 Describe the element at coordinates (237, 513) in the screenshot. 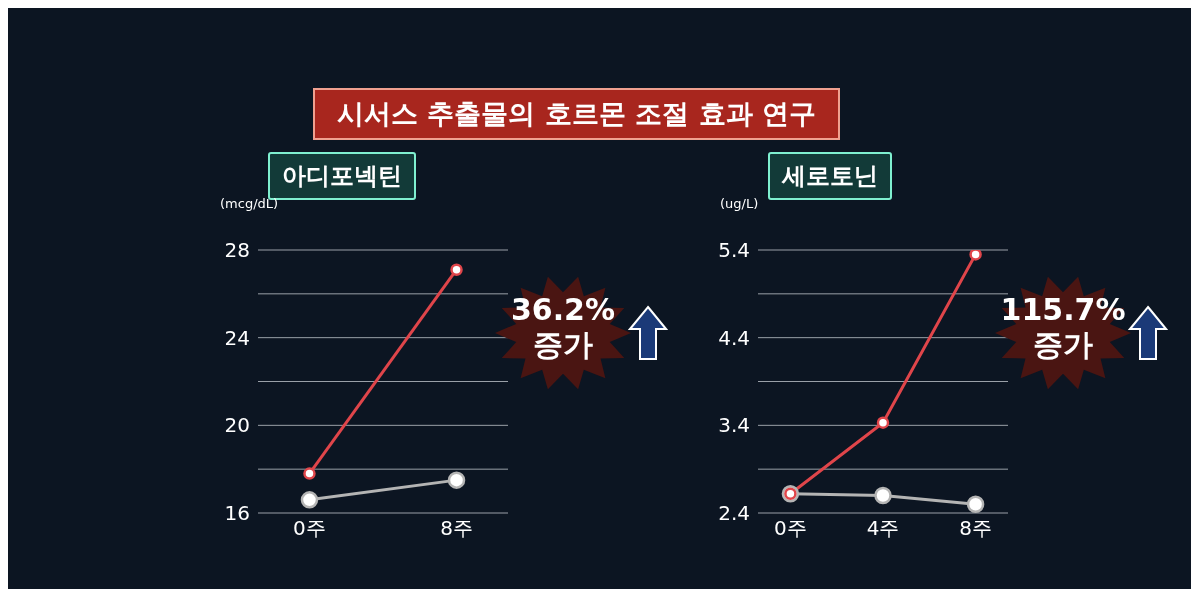

I see `y-tick-label: 16` at that location.